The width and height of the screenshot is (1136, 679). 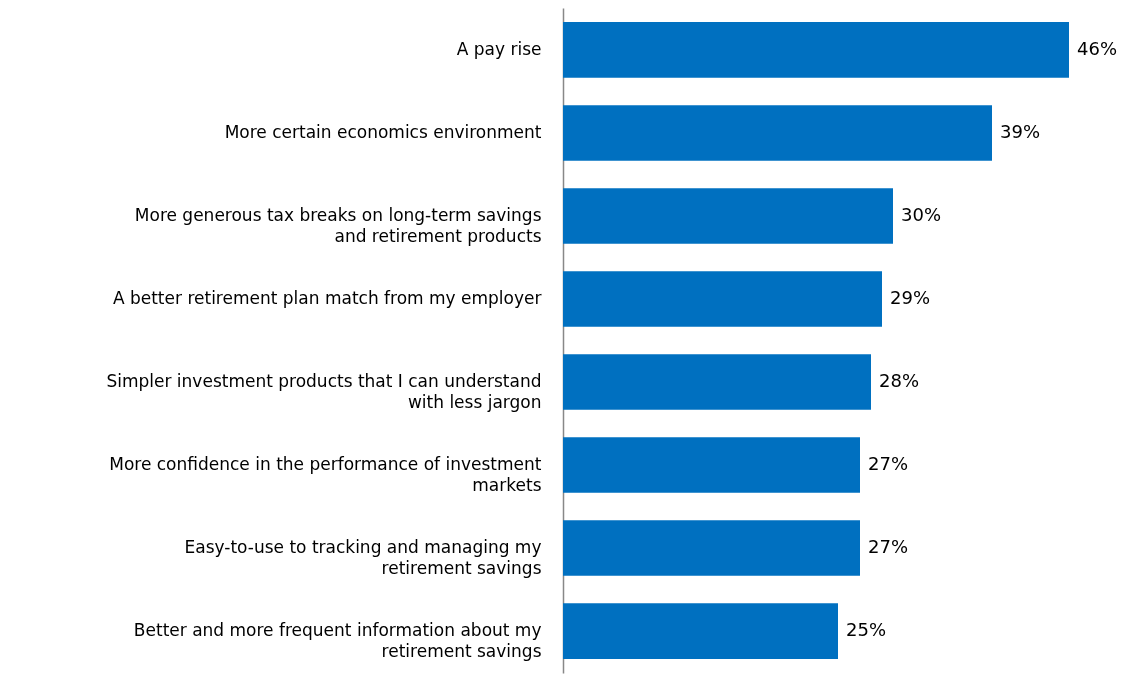 I want to click on y-tick-label: More confidence in the performance of investment markets, so click(x=325, y=475).